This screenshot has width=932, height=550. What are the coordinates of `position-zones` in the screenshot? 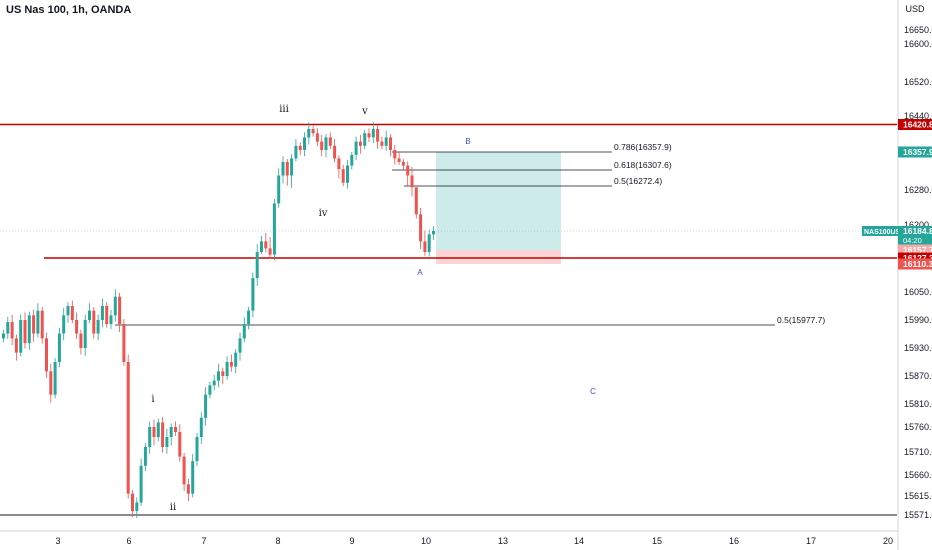 It's located at (498, 208).